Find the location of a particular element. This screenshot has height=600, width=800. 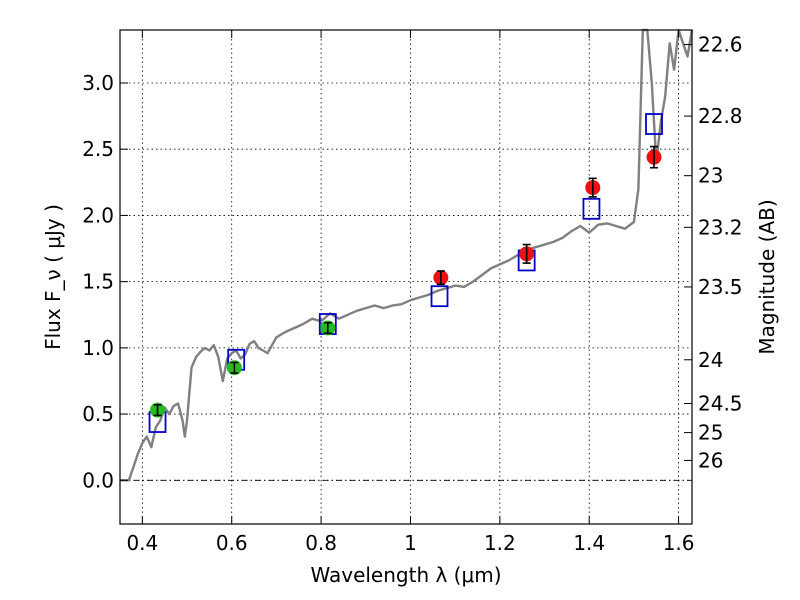

mag-tick-label: 24 is located at coordinates (710, 360).